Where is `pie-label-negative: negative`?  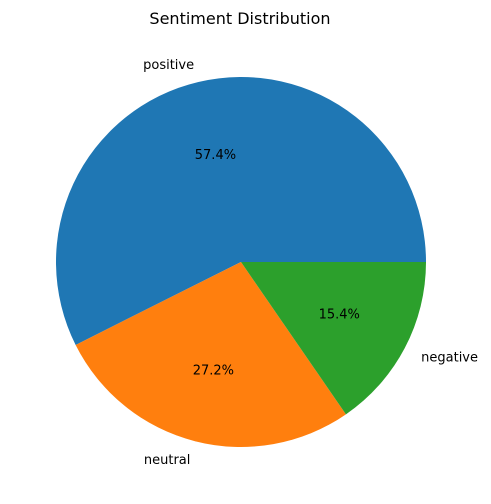
pie-label-negative: negative is located at coordinates (449, 358).